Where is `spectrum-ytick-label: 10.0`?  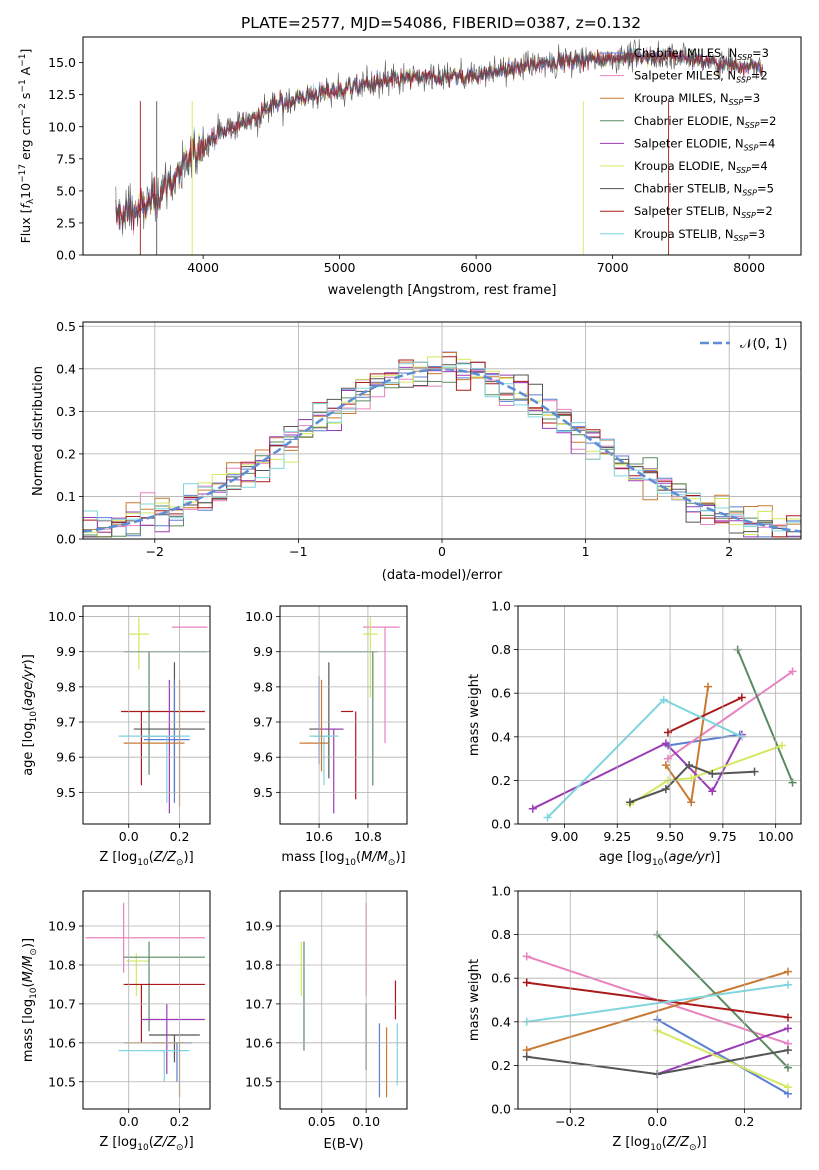
spectrum-ytick-label: 10.0 is located at coordinates (62, 126).